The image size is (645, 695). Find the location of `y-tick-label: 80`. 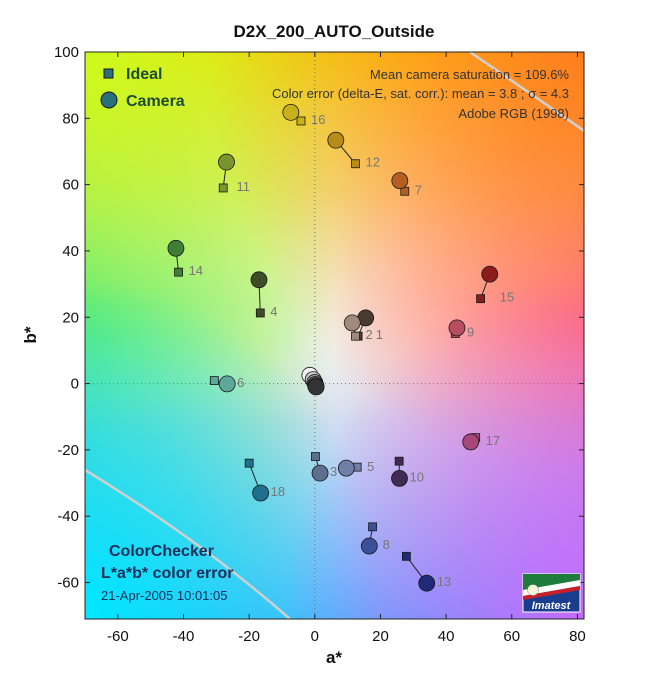

y-tick-label: 80 is located at coordinates (70, 118).